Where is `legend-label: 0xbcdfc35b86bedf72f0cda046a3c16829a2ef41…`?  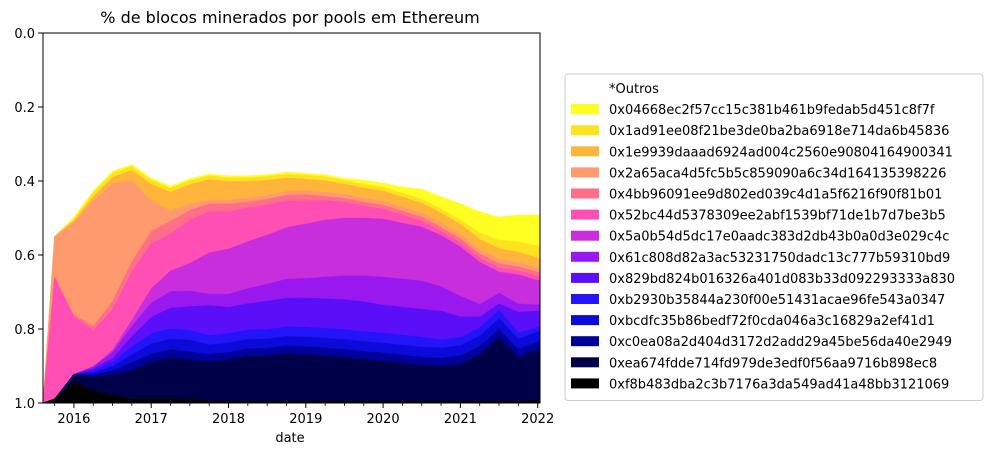 legend-label: 0xbcdfc35b86bedf72f0cda046a3c16829a2ef41… is located at coordinates (772, 321).